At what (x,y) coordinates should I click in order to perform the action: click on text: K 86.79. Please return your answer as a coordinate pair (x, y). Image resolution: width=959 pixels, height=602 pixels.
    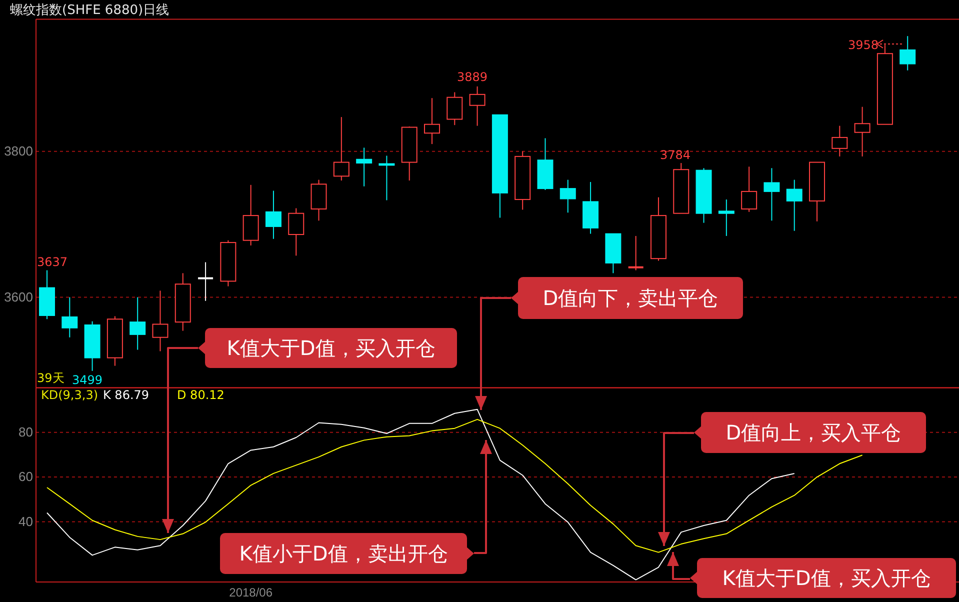
    Looking at the image, I should click on (126, 395).